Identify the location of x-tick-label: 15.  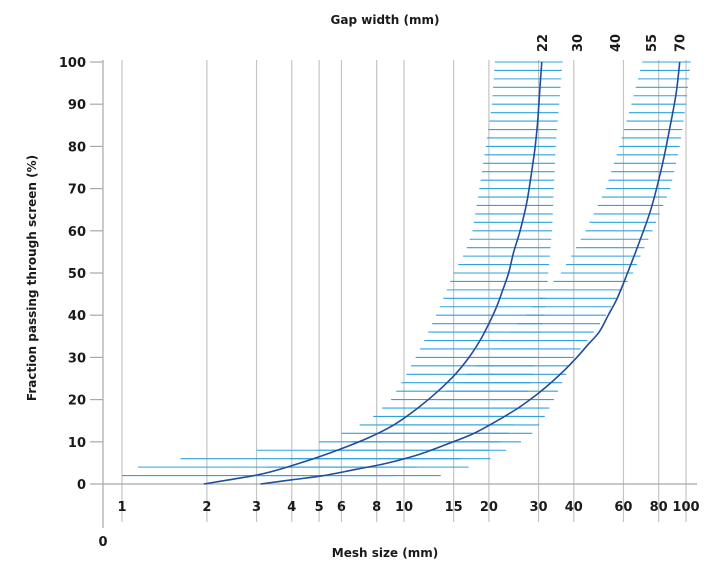
(454, 507).